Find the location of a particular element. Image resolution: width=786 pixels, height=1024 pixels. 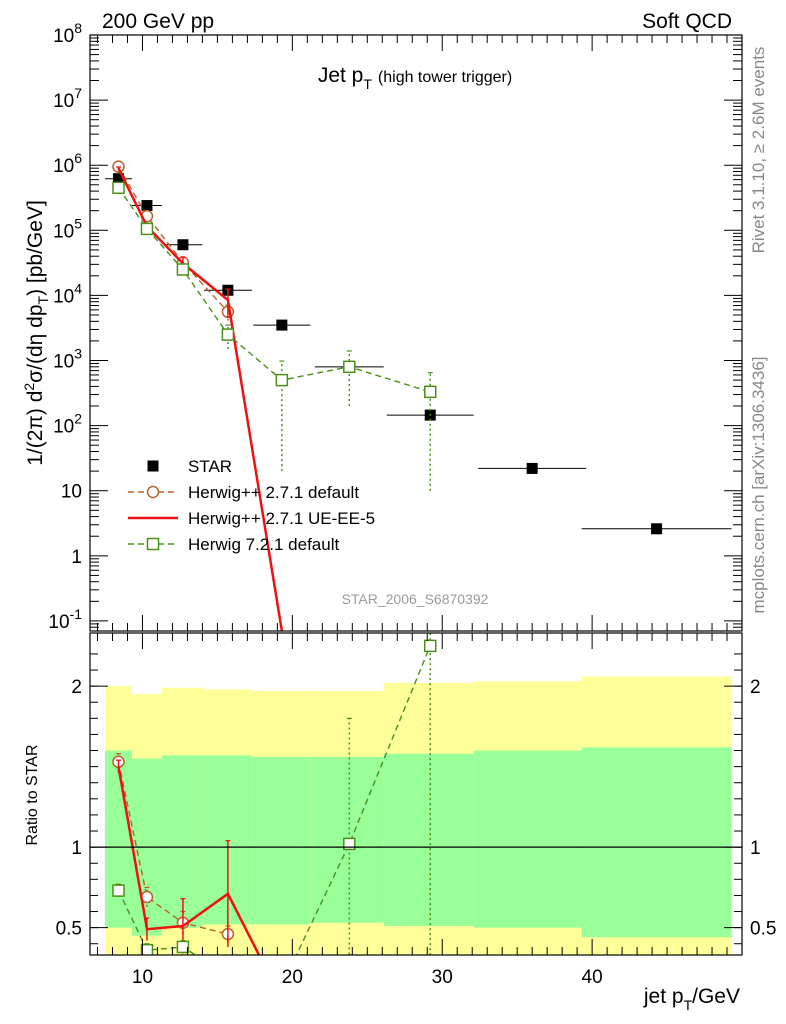

legend-star-marker is located at coordinates (153, 466).